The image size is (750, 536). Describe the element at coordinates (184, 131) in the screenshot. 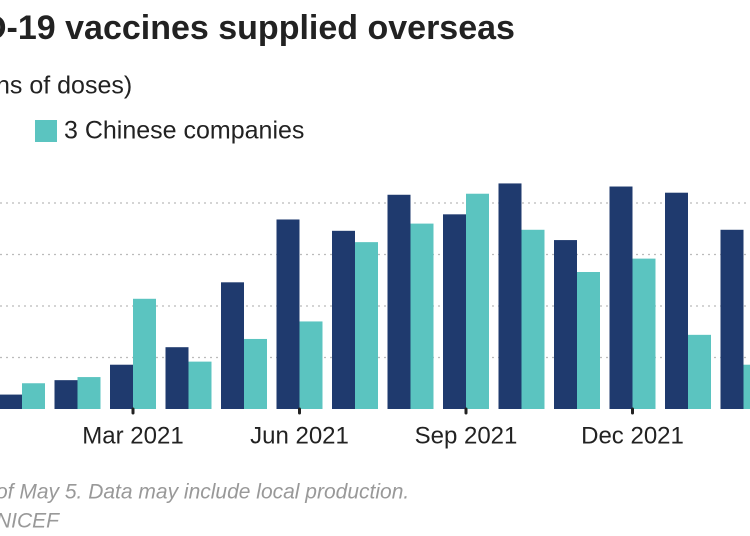

I see `legend-label: 3 Chinese companies` at that location.